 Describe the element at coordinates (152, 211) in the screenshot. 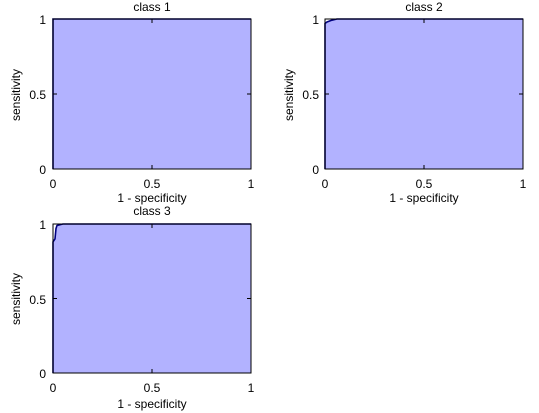

I see `chart-title-class-3: class 3` at that location.